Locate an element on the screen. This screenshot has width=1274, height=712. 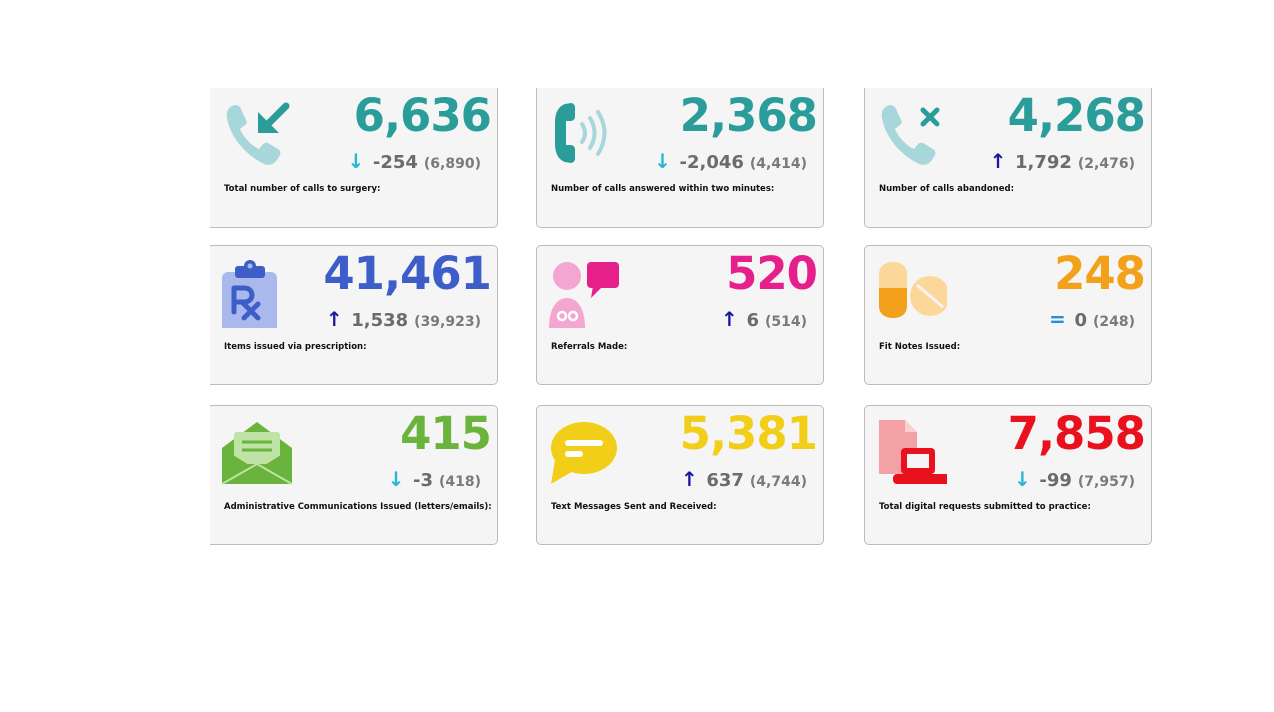
kpi-previous: (4,744) is located at coordinates (778, 482).